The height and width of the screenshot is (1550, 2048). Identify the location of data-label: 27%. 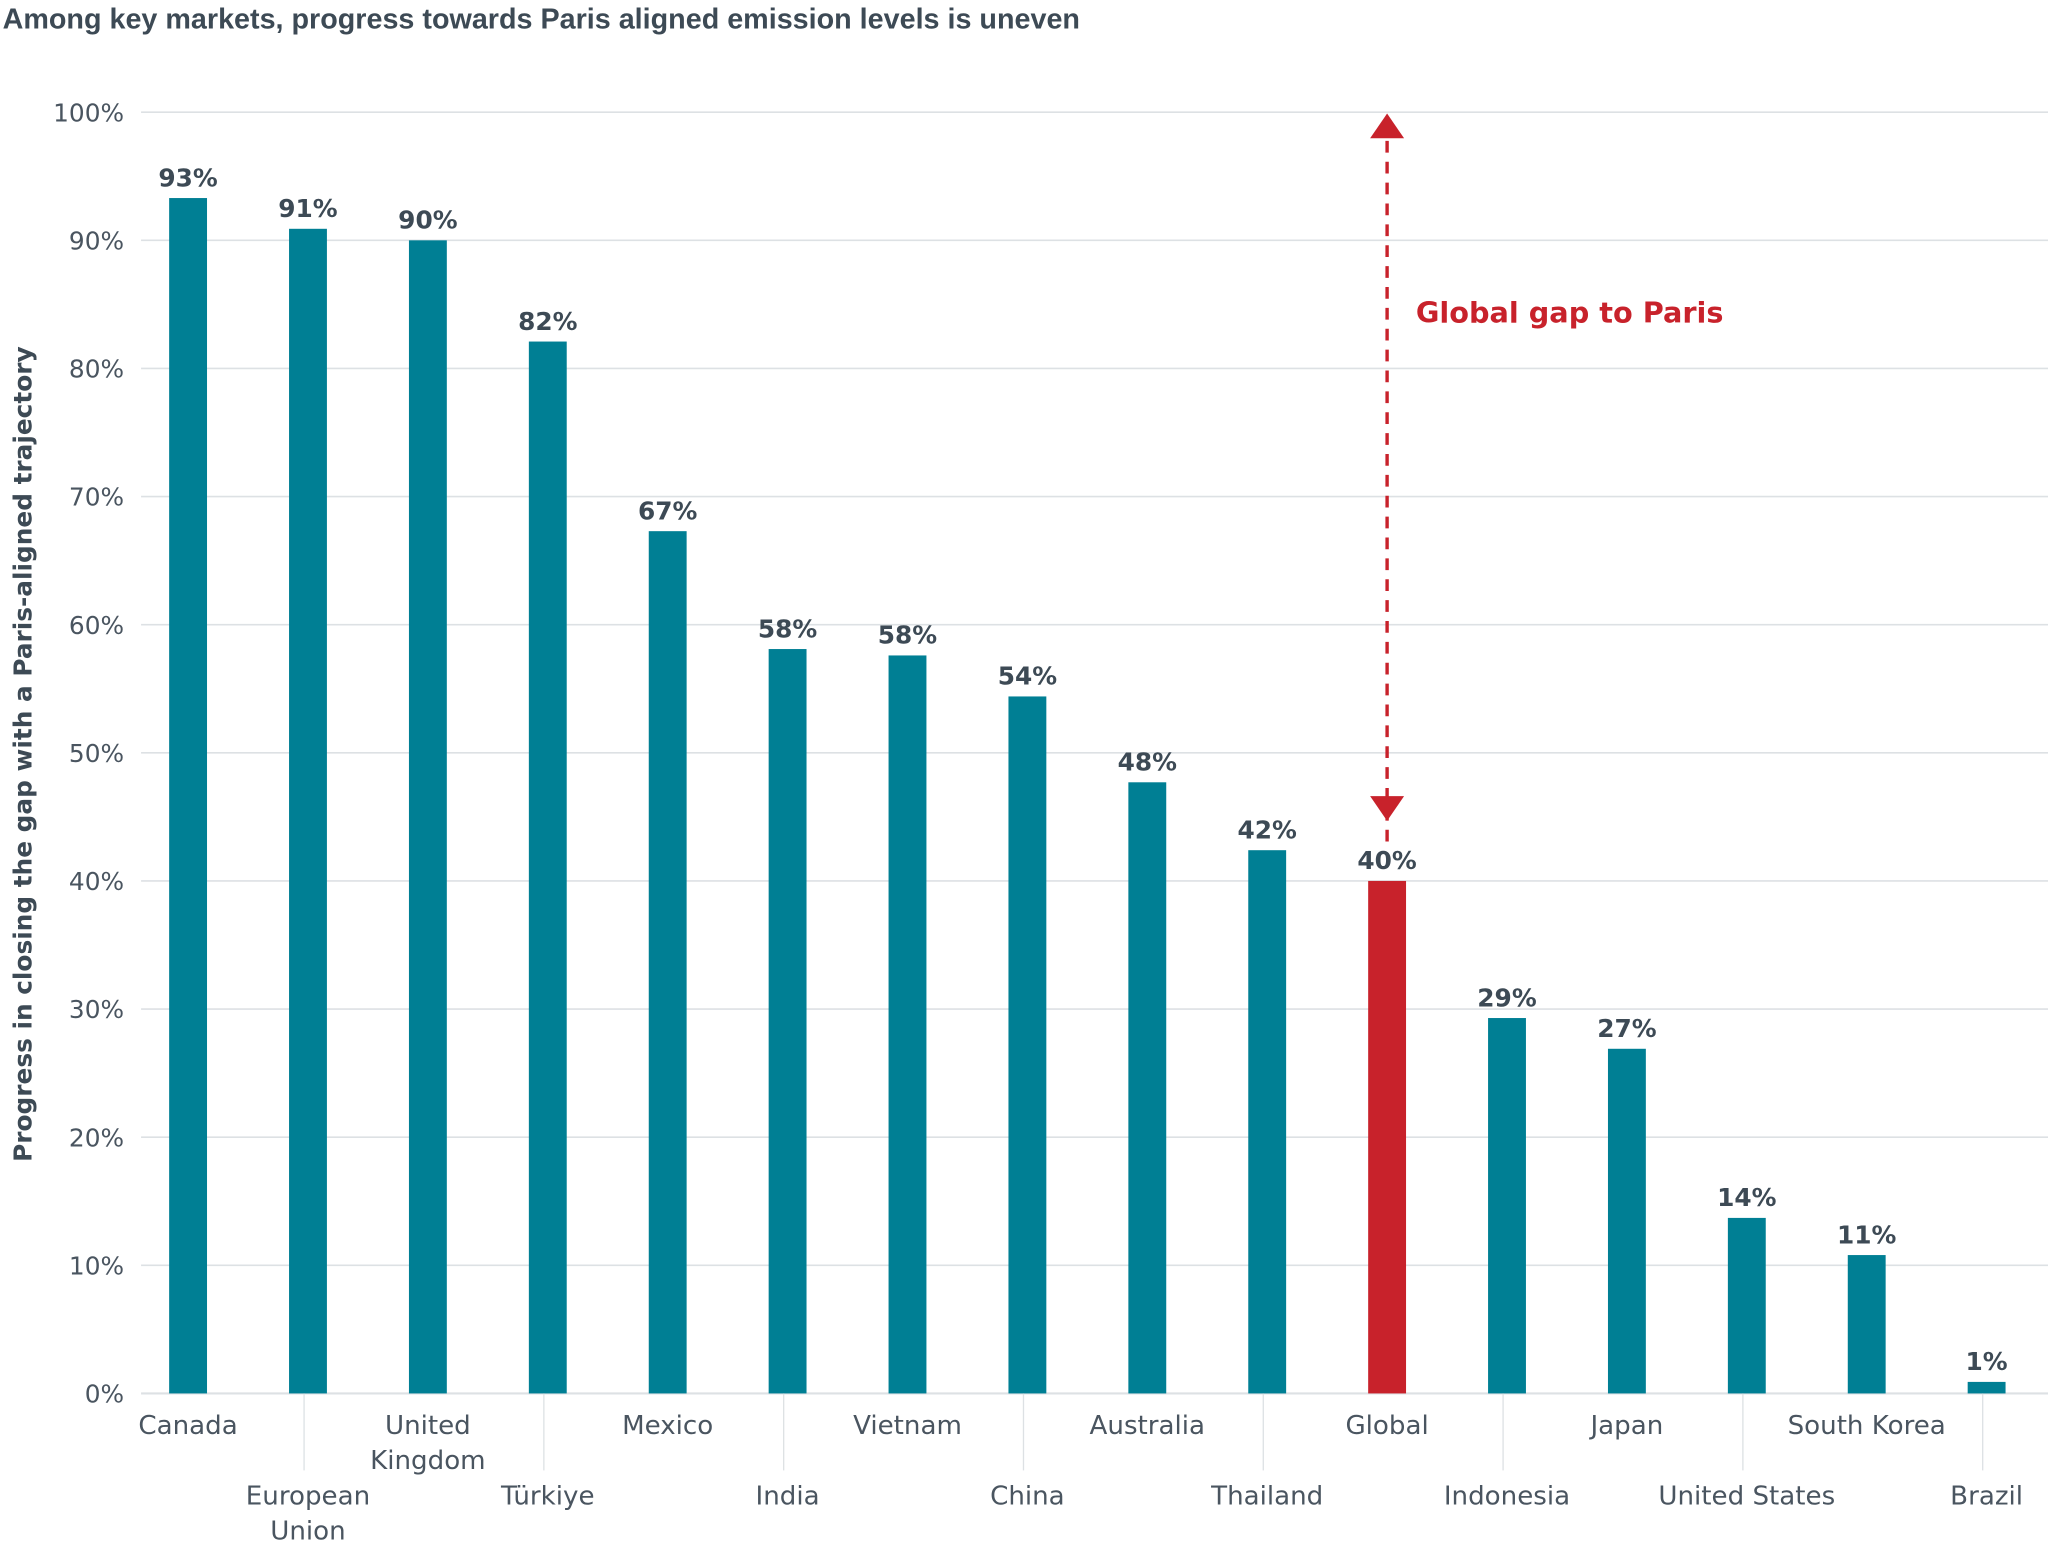
(1627, 1028).